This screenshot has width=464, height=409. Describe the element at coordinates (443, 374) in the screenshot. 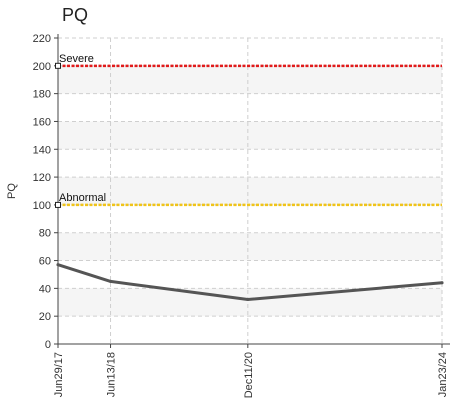

I see `x-tick-label: Jan23/24` at that location.